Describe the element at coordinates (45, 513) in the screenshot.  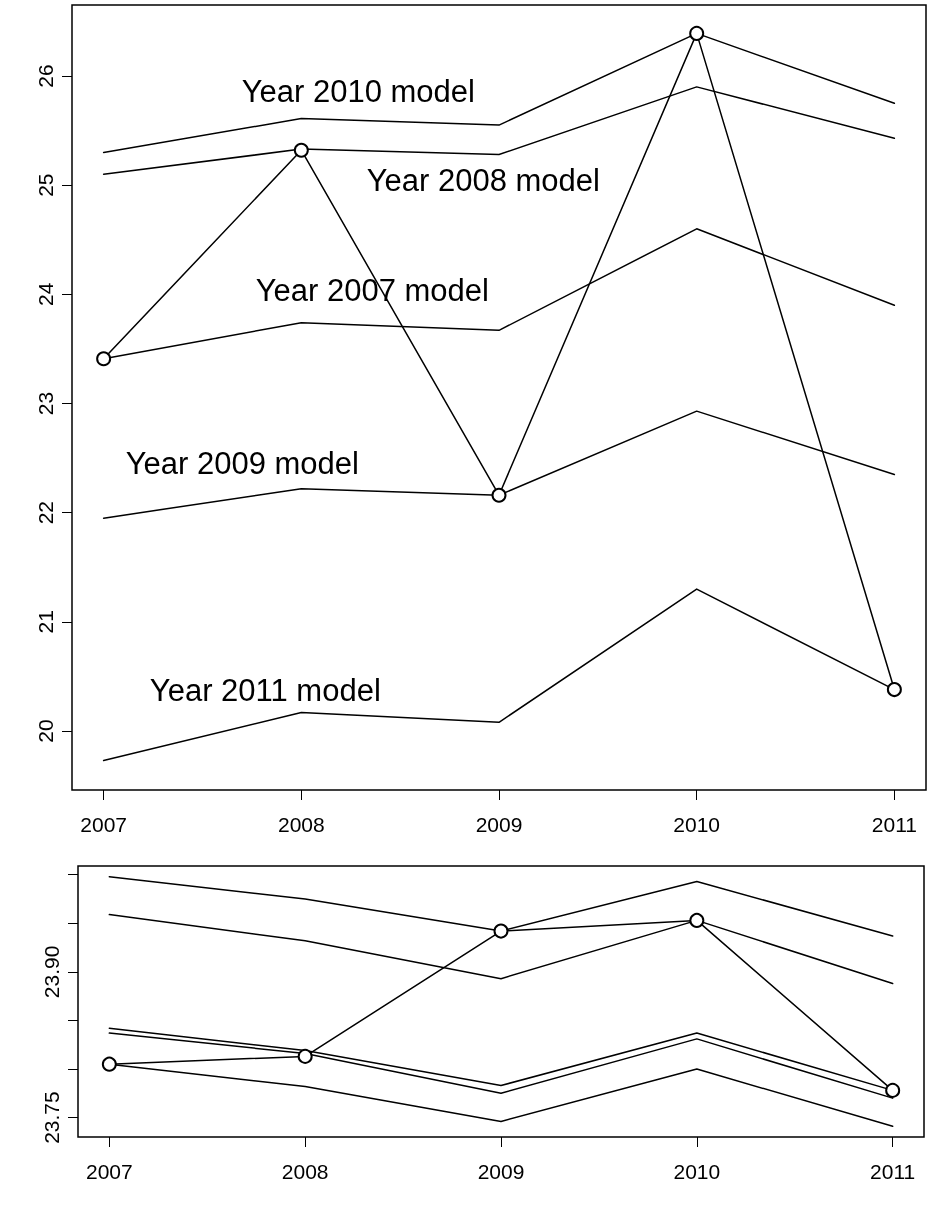
I see `y-tick-label: 22` at that location.